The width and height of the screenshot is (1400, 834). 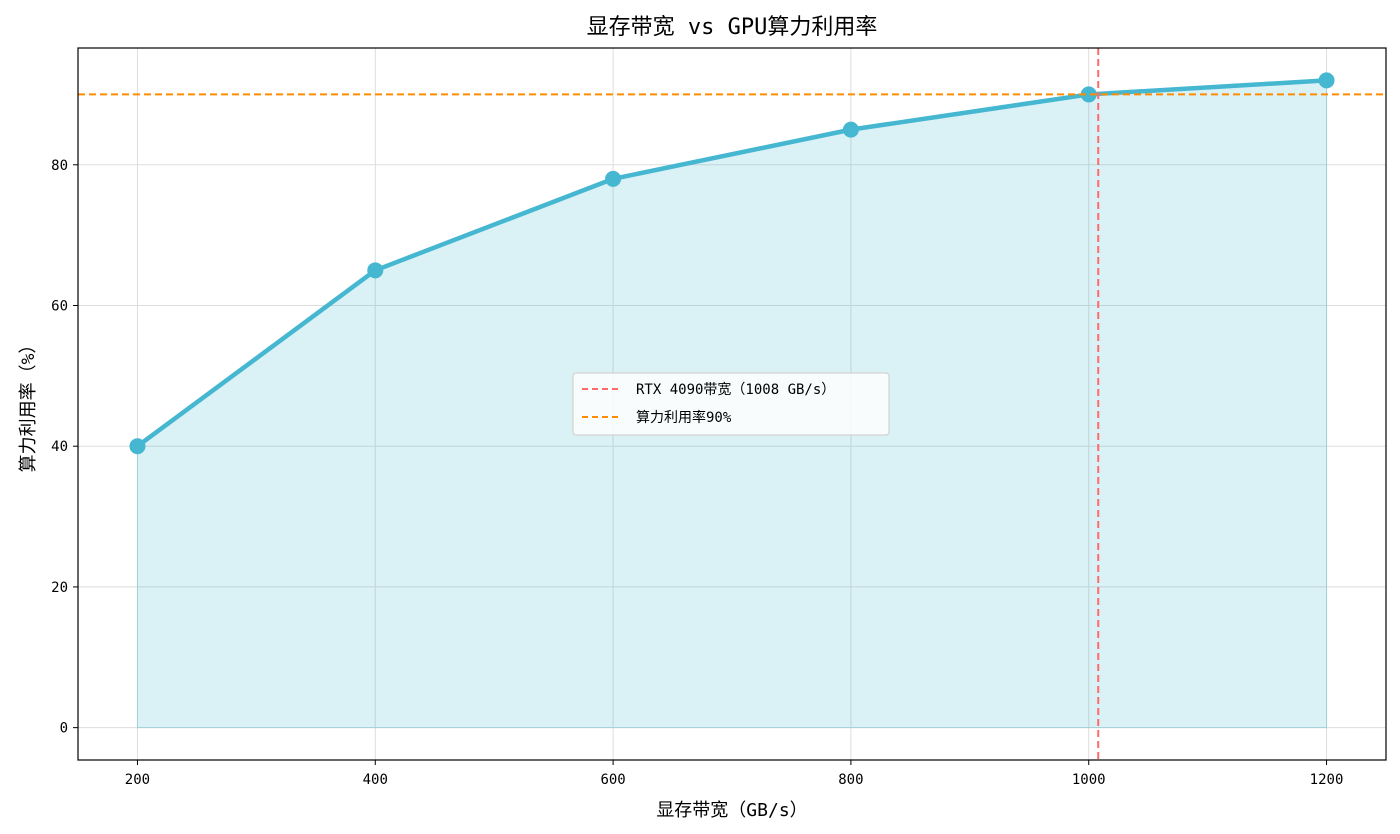 I want to click on y-tick-label: 20, so click(x=59, y=588).